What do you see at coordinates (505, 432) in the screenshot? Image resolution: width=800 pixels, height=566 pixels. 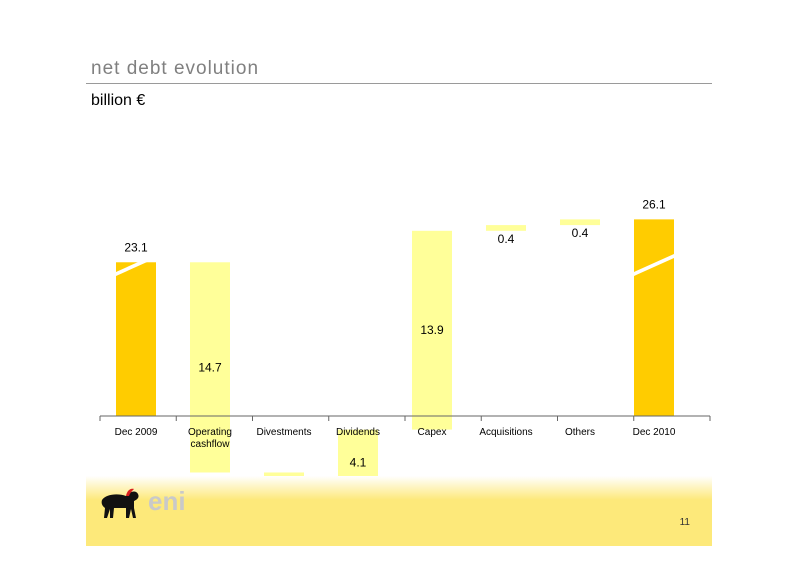 I see `tick-label-acquisitions: Acquisitions` at bounding box center [505, 432].